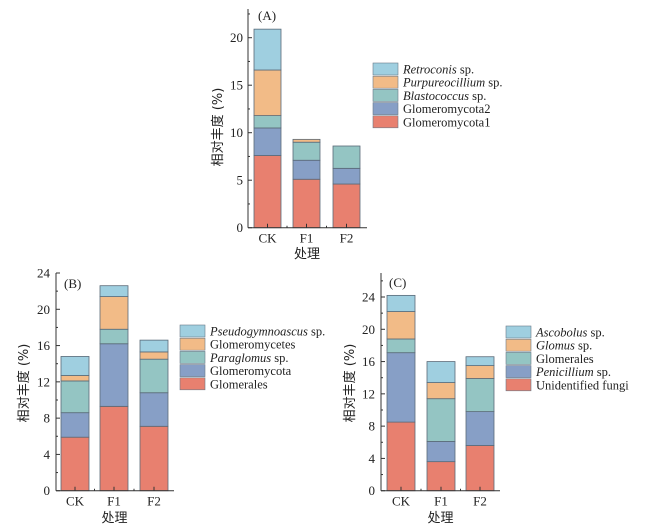  What do you see at coordinates (236, 85) in the screenshot?
I see `y-tick-label: 15` at bounding box center [236, 85].